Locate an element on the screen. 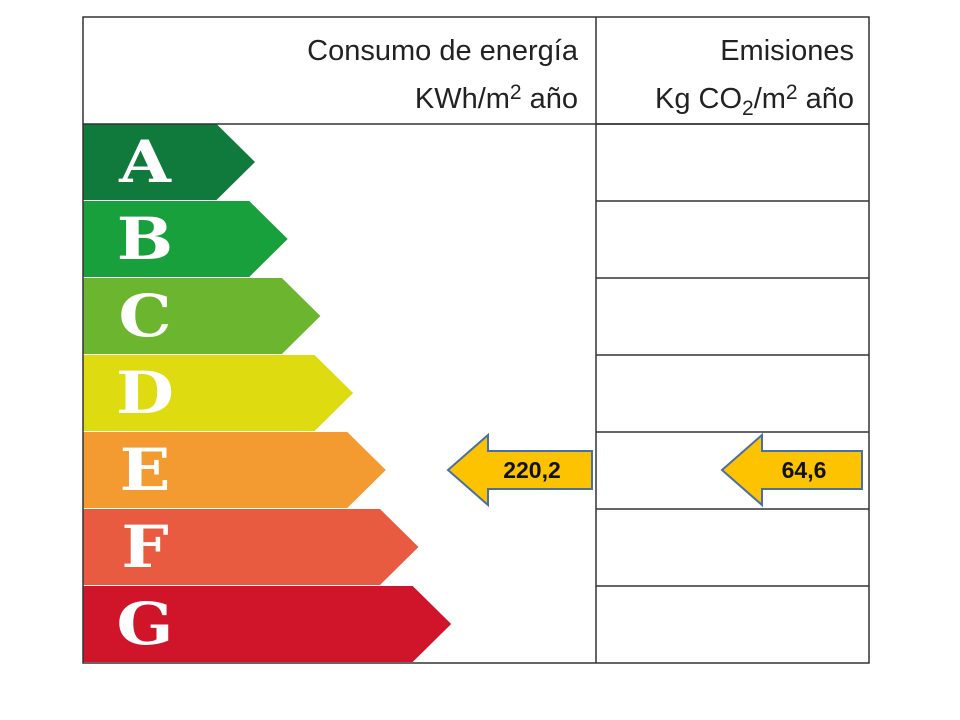  emissions-unit: Kg CO2/m2 año is located at coordinates (727, 101).